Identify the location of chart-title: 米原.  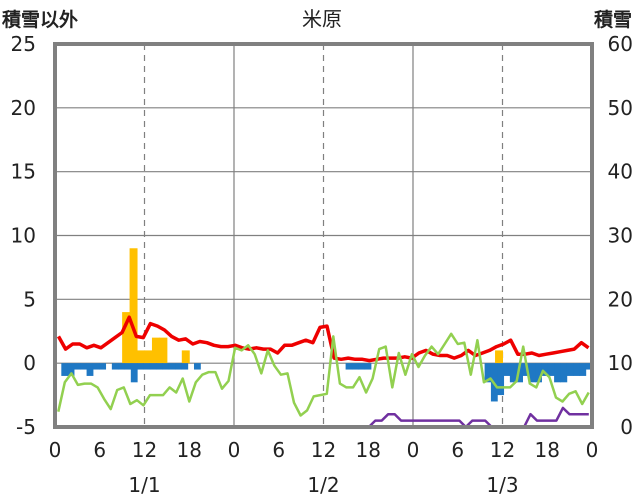
(322, 19).